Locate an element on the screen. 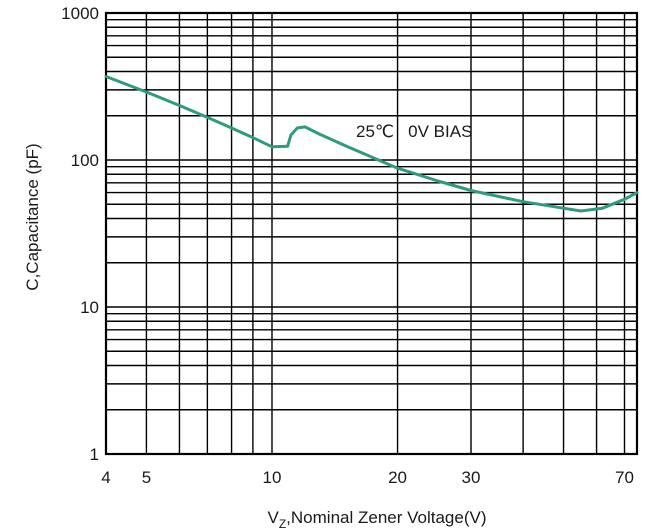 The width and height of the screenshot is (655, 531). y-tick-label: 1 is located at coordinates (94, 454).